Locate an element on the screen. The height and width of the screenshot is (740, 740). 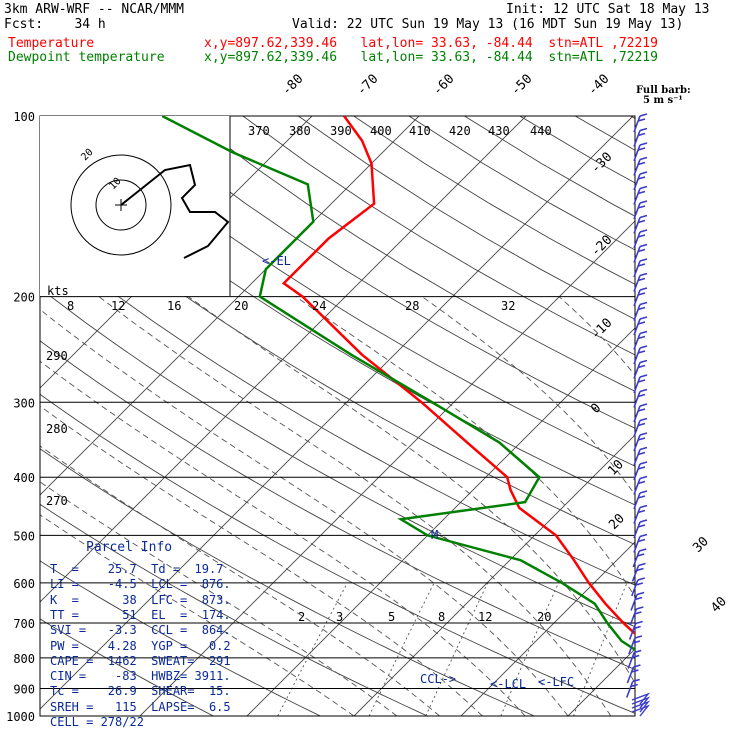
hodograph-ring is located at coordinates (121, 205).